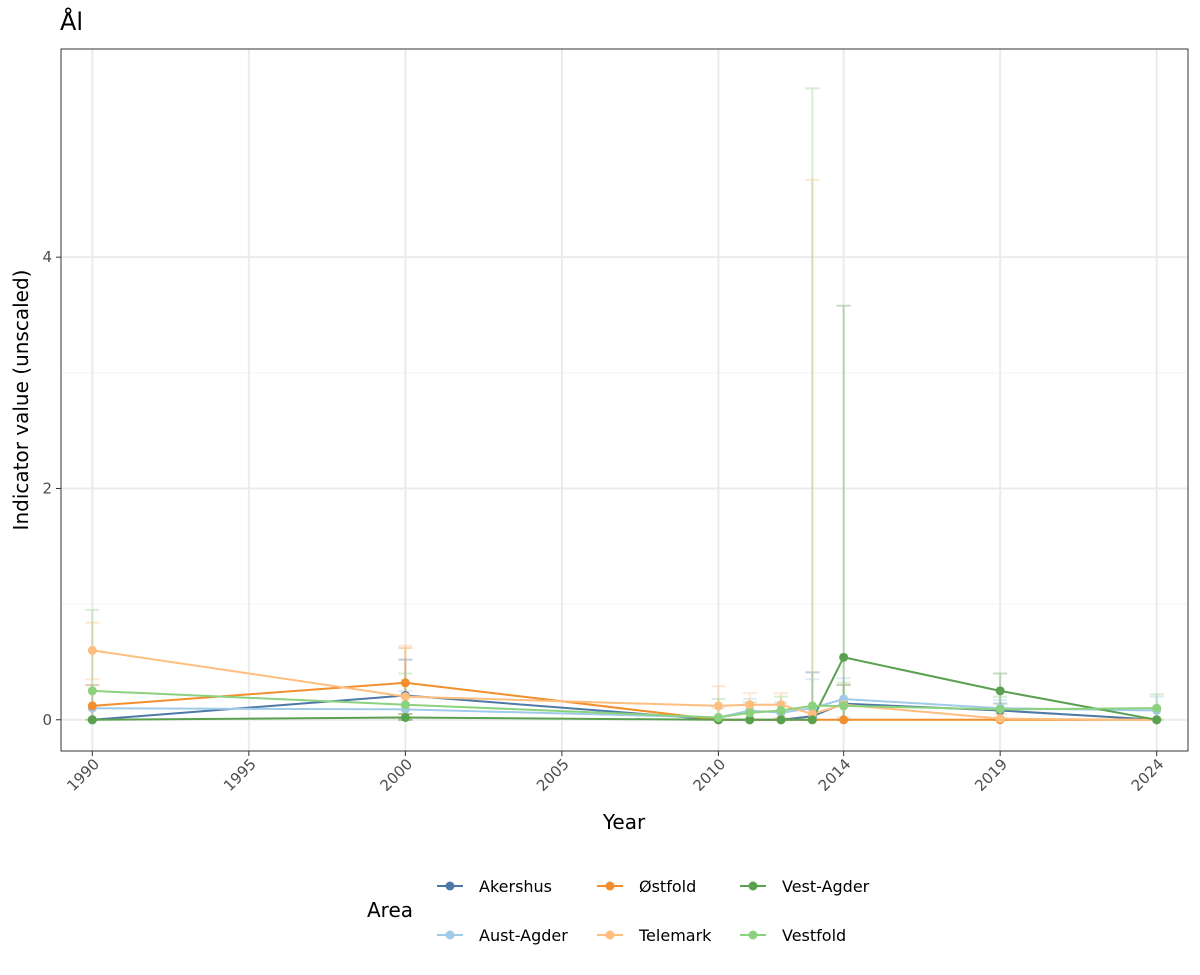 The width and height of the screenshot is (1200, 975). What do you see at coordinates (814, 935) in the screenshot?
I see `legend-label: Vestfold` at bounding box center [814, 935].